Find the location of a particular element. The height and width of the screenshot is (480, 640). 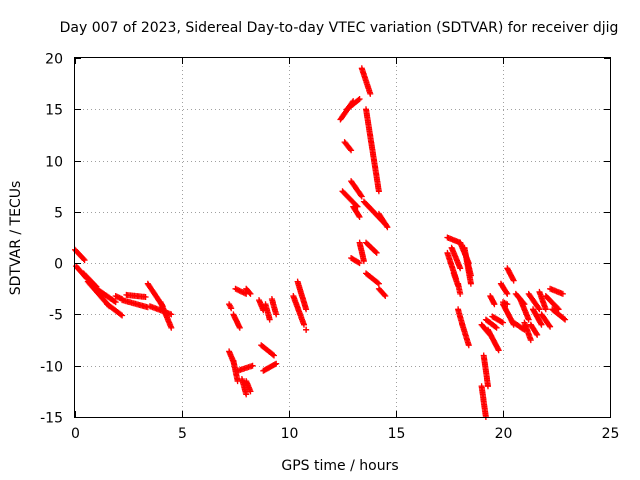

y-tick-label: 20 is located at coordinates (54, 60).